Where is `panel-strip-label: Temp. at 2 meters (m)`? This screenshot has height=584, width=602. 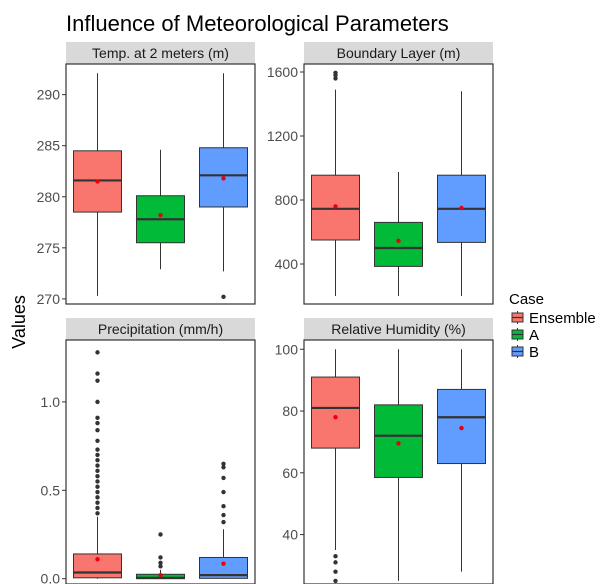 panel-strip-label: Temp. at 2 meters (m) is located at coordinates (160, 53).